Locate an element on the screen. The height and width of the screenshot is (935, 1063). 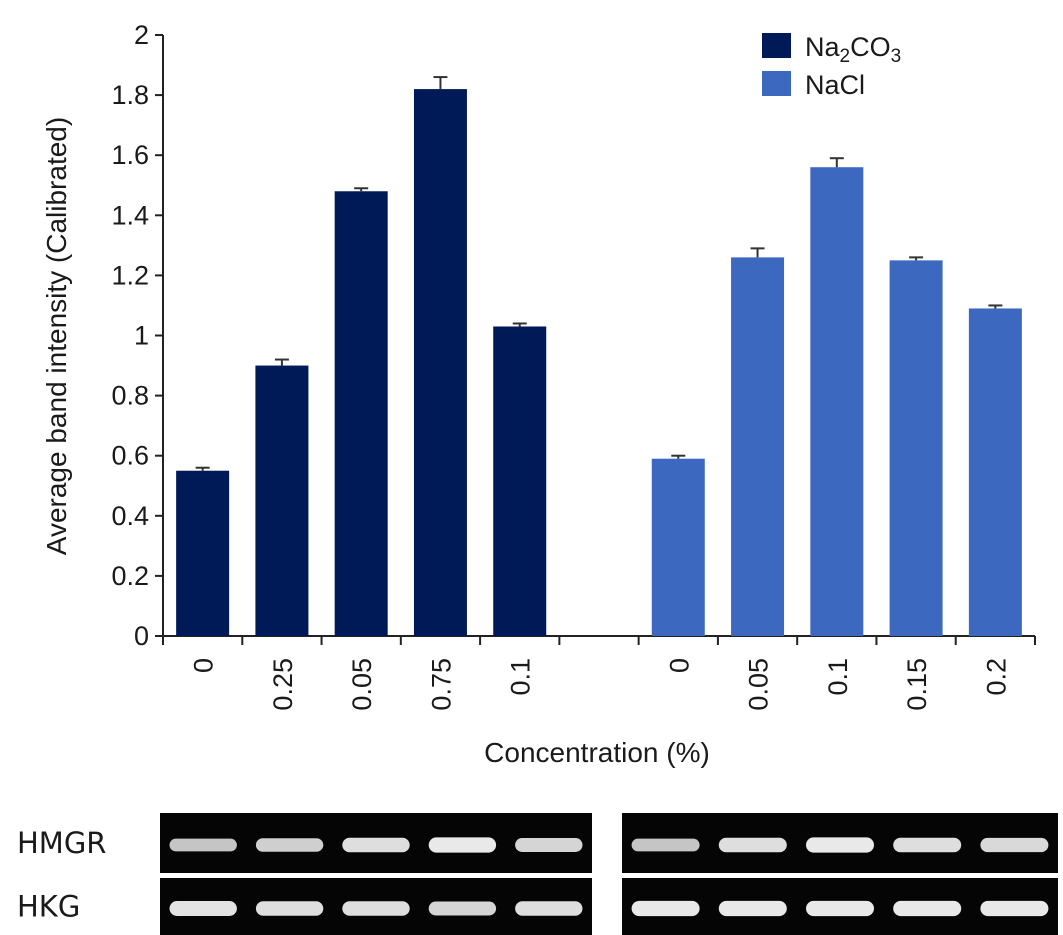
y-tick-label: 0.8 is located at coordinates (130, 396).